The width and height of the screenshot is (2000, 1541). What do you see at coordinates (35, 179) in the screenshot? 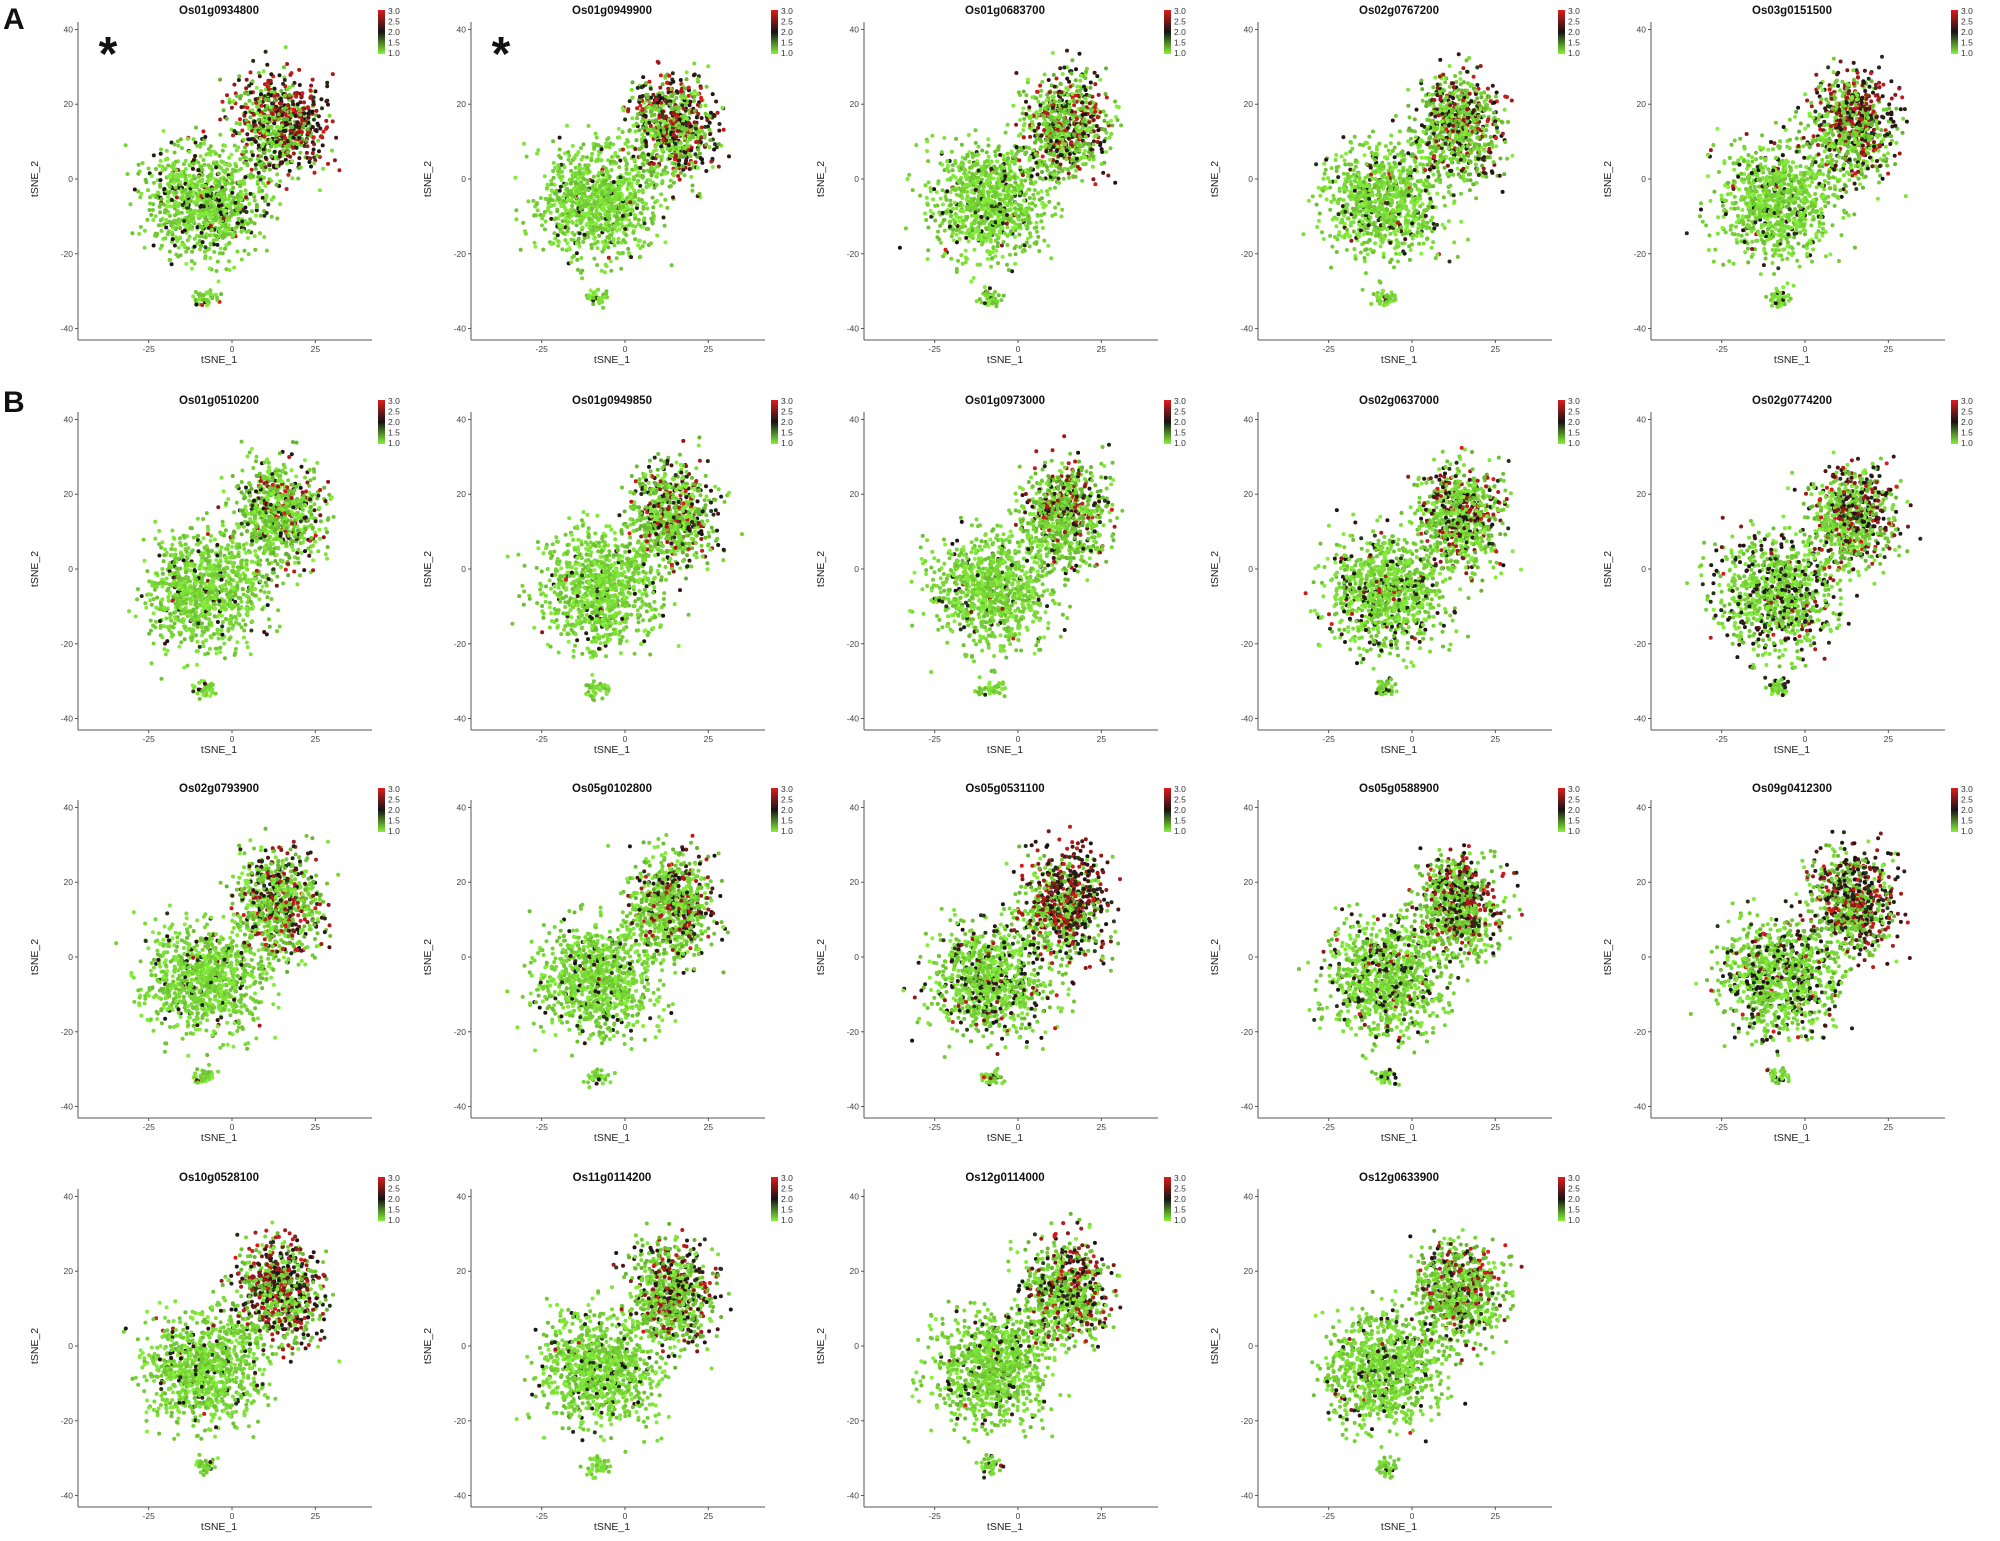
I see `y-axis-label: tSNE_2` at bounding box center [35, 179].